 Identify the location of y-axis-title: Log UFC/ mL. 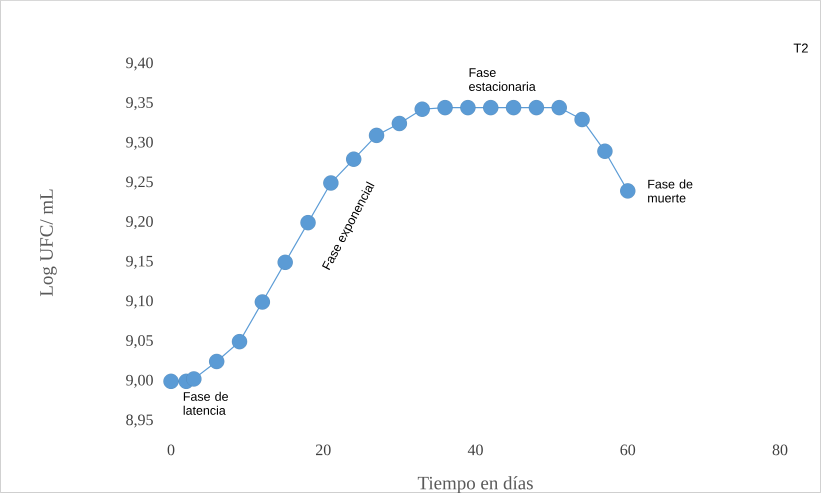
(48, 242).